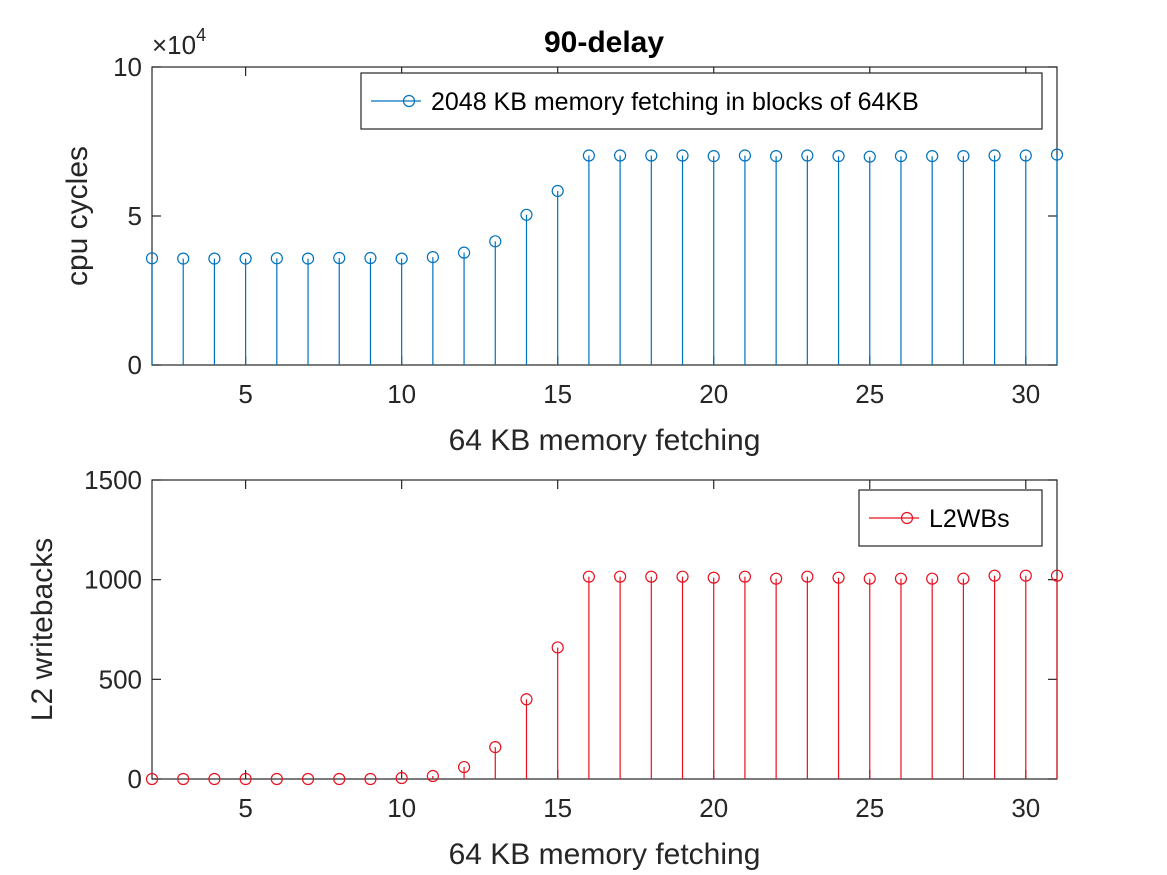 The height and width of the screenshot is (875, 1167). Describe the element at coordinates (135, 779) in the screenshot. I see `y-tick-label: 0` at that location.